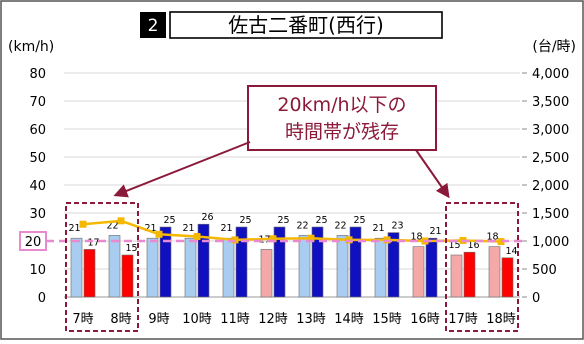 The image size is (584, 344). What do you see at coordinates (550, 214) in the screenshot?
I see `right-tick-label: 1,500` at bounding box center [550, 214].